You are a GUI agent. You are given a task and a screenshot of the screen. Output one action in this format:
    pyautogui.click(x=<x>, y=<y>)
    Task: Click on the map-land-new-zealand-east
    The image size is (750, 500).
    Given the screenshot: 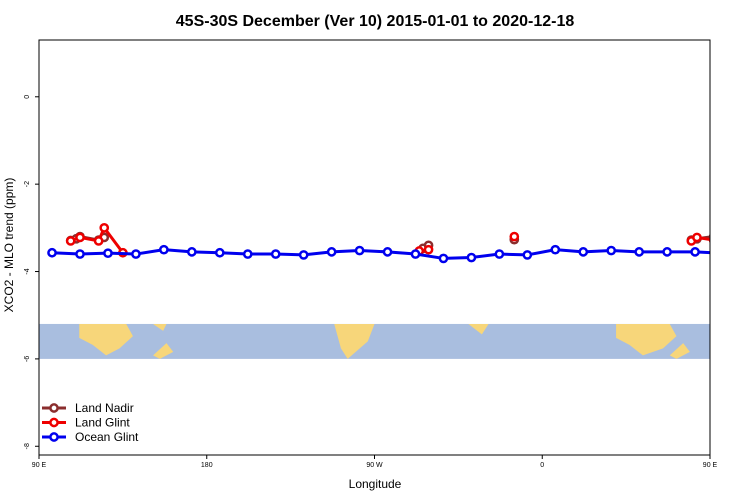 What is the action you would take?
    pyautogui.click(x=679, y=351)
    